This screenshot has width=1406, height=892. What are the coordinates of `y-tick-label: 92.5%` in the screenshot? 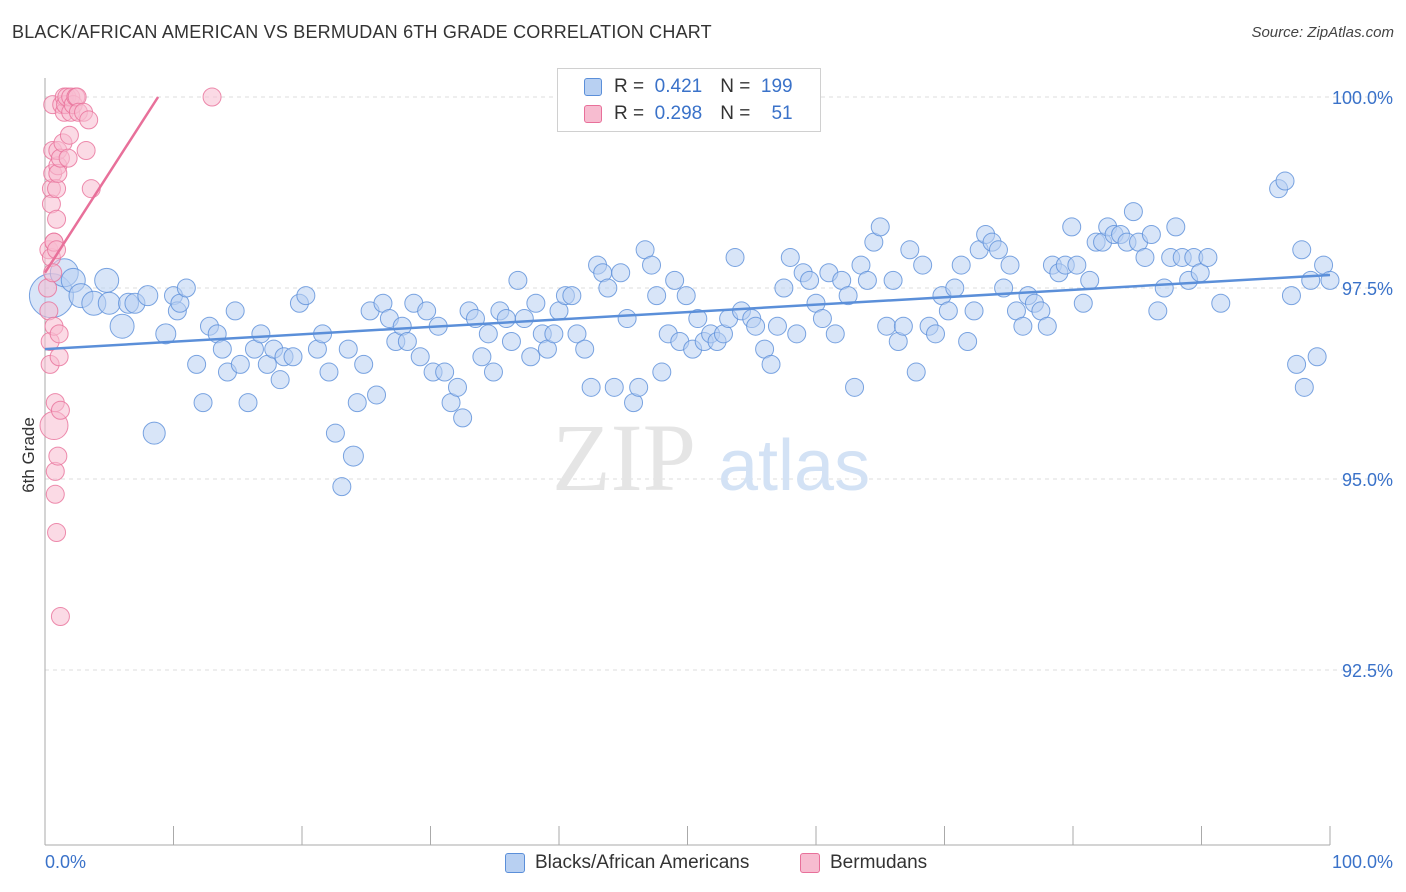 It's located at (1367, 671).